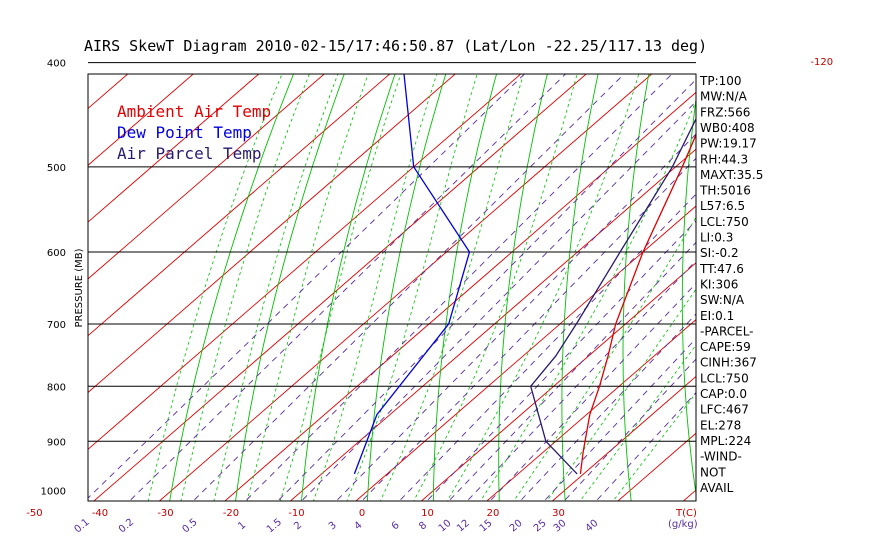  What do you see at coordinates (717, 316) in the screenshot?
I see `stability-index-item: EI:0.1` at bounding box center [717, 316].